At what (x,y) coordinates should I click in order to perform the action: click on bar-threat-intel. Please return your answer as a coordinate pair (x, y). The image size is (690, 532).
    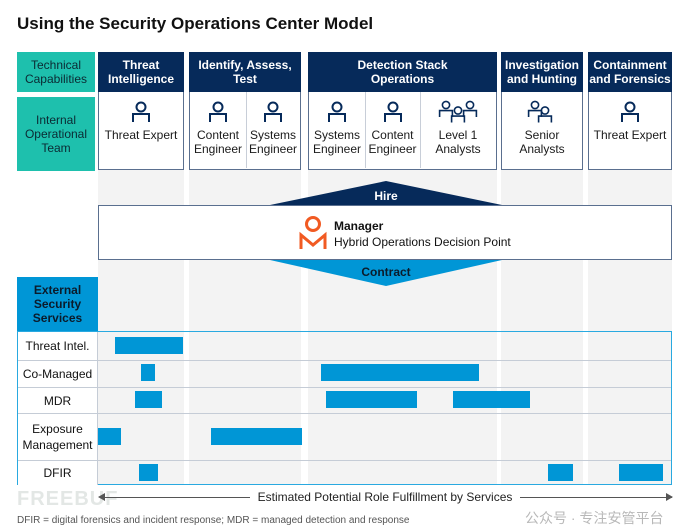
    Looking at the image, I should click on (149, 345).